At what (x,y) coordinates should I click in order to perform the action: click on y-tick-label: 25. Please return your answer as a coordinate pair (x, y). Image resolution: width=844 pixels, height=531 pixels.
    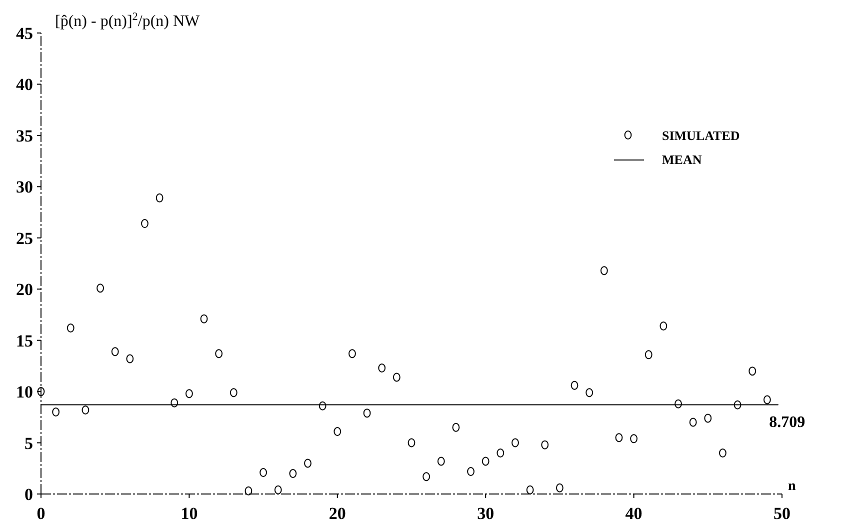
    Looking at the image, I should click on (24, 238).